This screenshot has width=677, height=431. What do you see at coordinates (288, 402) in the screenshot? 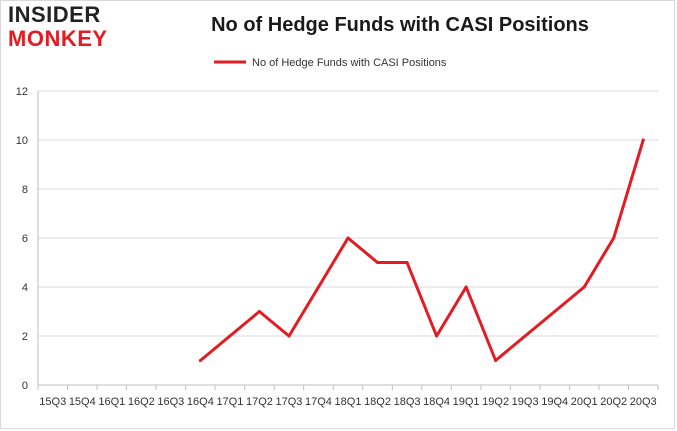
I see `x-tick-label-17Q3: 17Q3` at bounding box center [288, 402].